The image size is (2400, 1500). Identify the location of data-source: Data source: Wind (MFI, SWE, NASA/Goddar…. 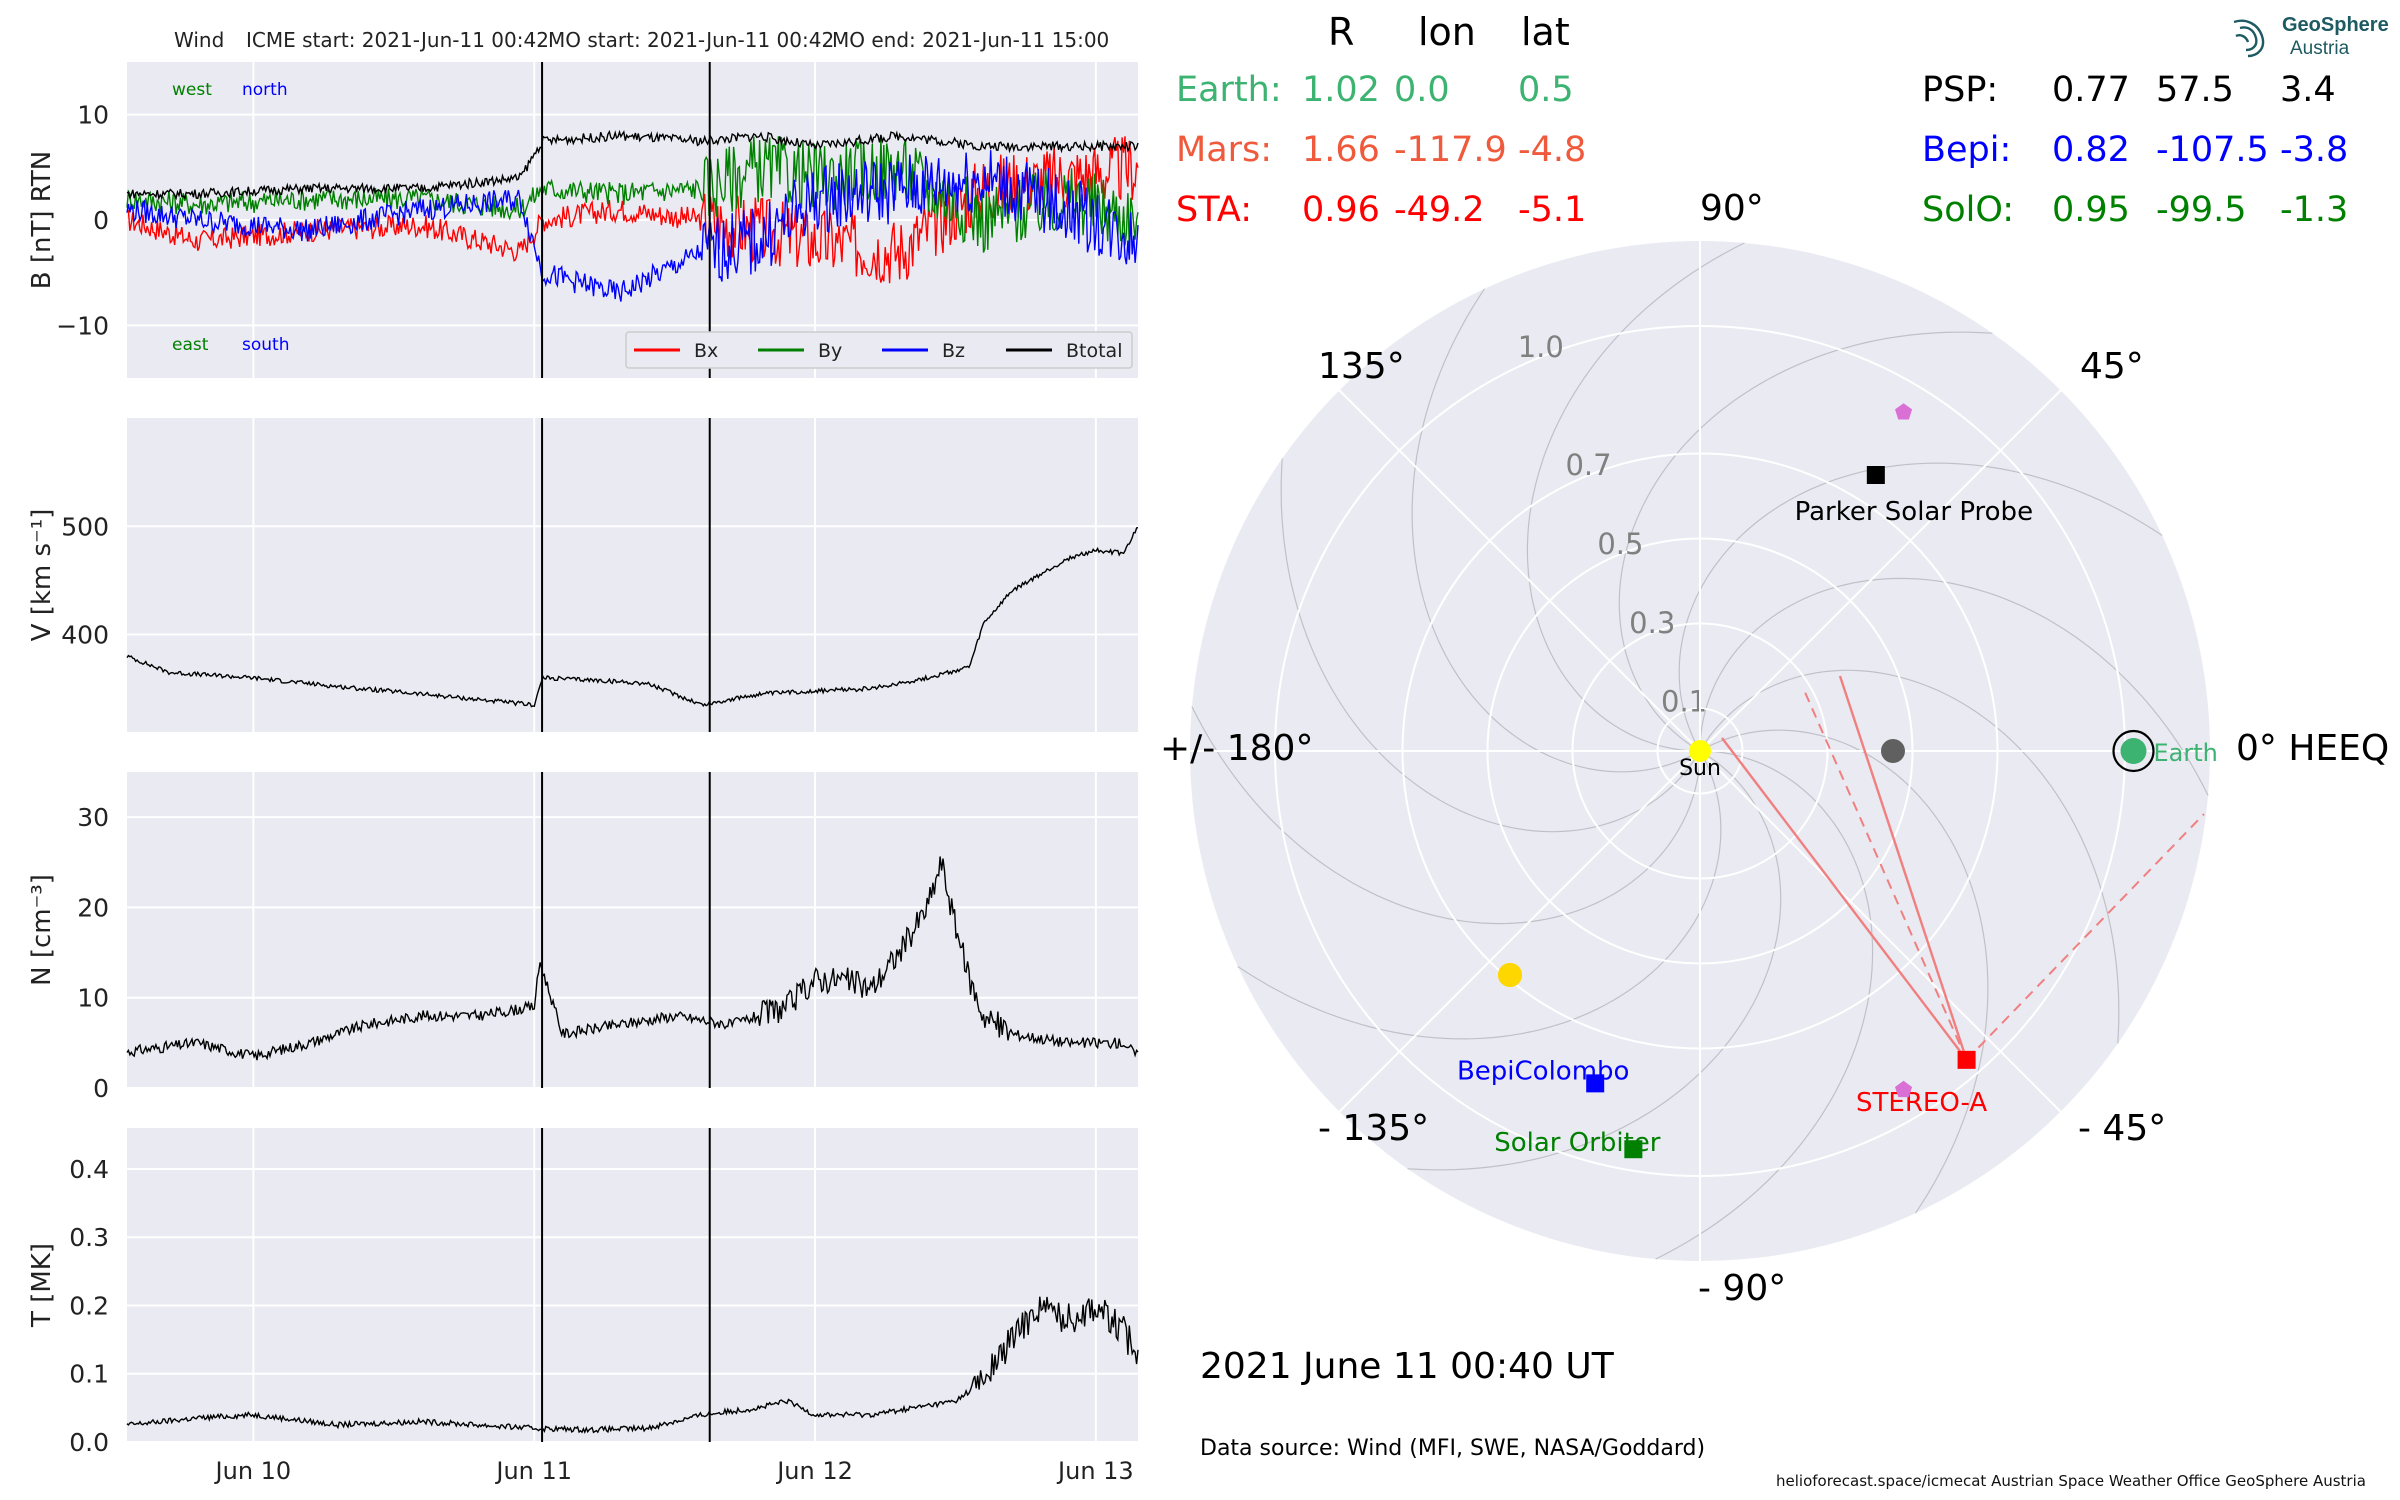
(1453, 1448).